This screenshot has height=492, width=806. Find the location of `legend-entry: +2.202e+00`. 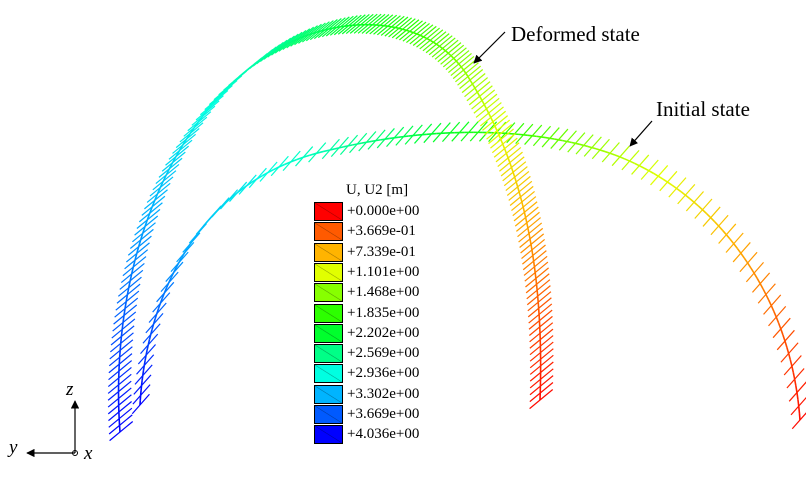

legend-entry: +2.202e+00 is located at coordinates (389, 333).